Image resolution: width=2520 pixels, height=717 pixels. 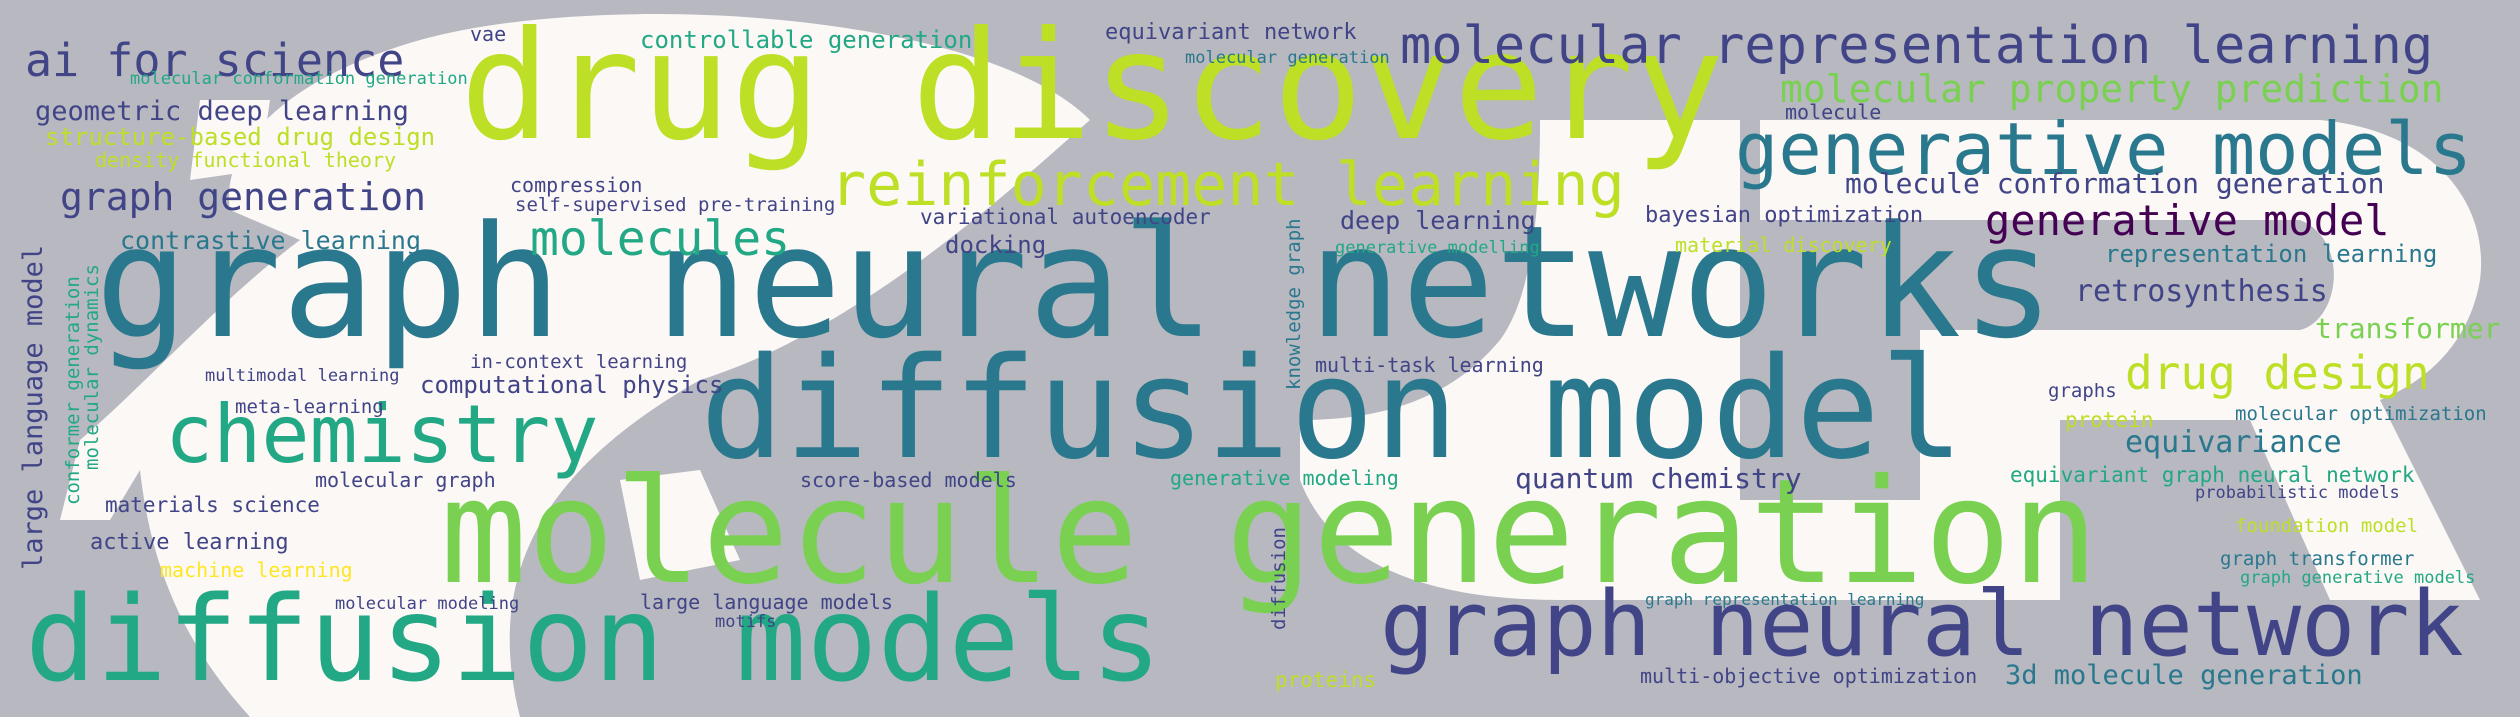 What do you see at coordinates (2103, 149) in the screenshot?
I see `word-generative-models: generative models` at bounding box center [2103, 149].